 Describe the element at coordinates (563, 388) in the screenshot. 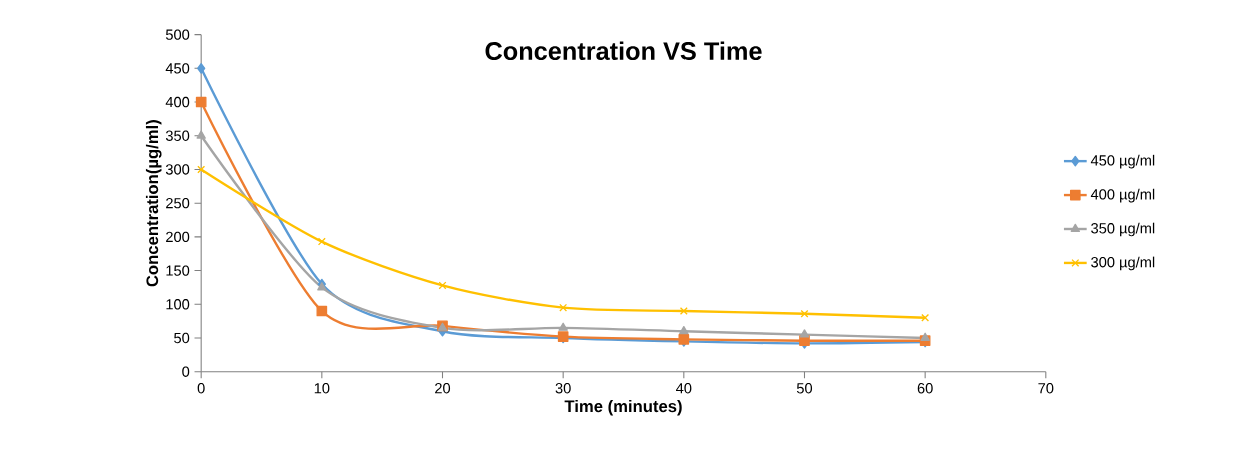

I see `x-tick-label: 30` at that location.